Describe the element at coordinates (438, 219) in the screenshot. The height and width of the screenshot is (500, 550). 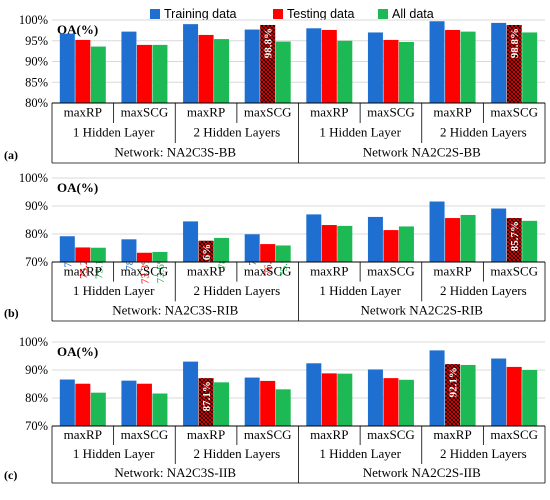
I see `data-label: 91.6%` at that location.